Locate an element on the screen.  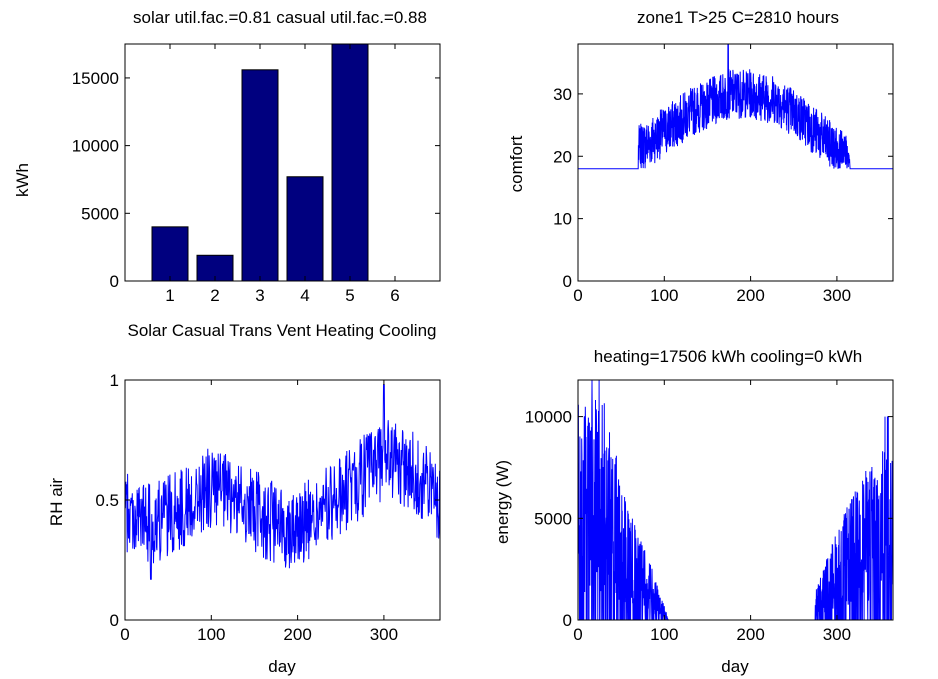
bars-xtick-label: 6 is located at coordinates (394, 295).